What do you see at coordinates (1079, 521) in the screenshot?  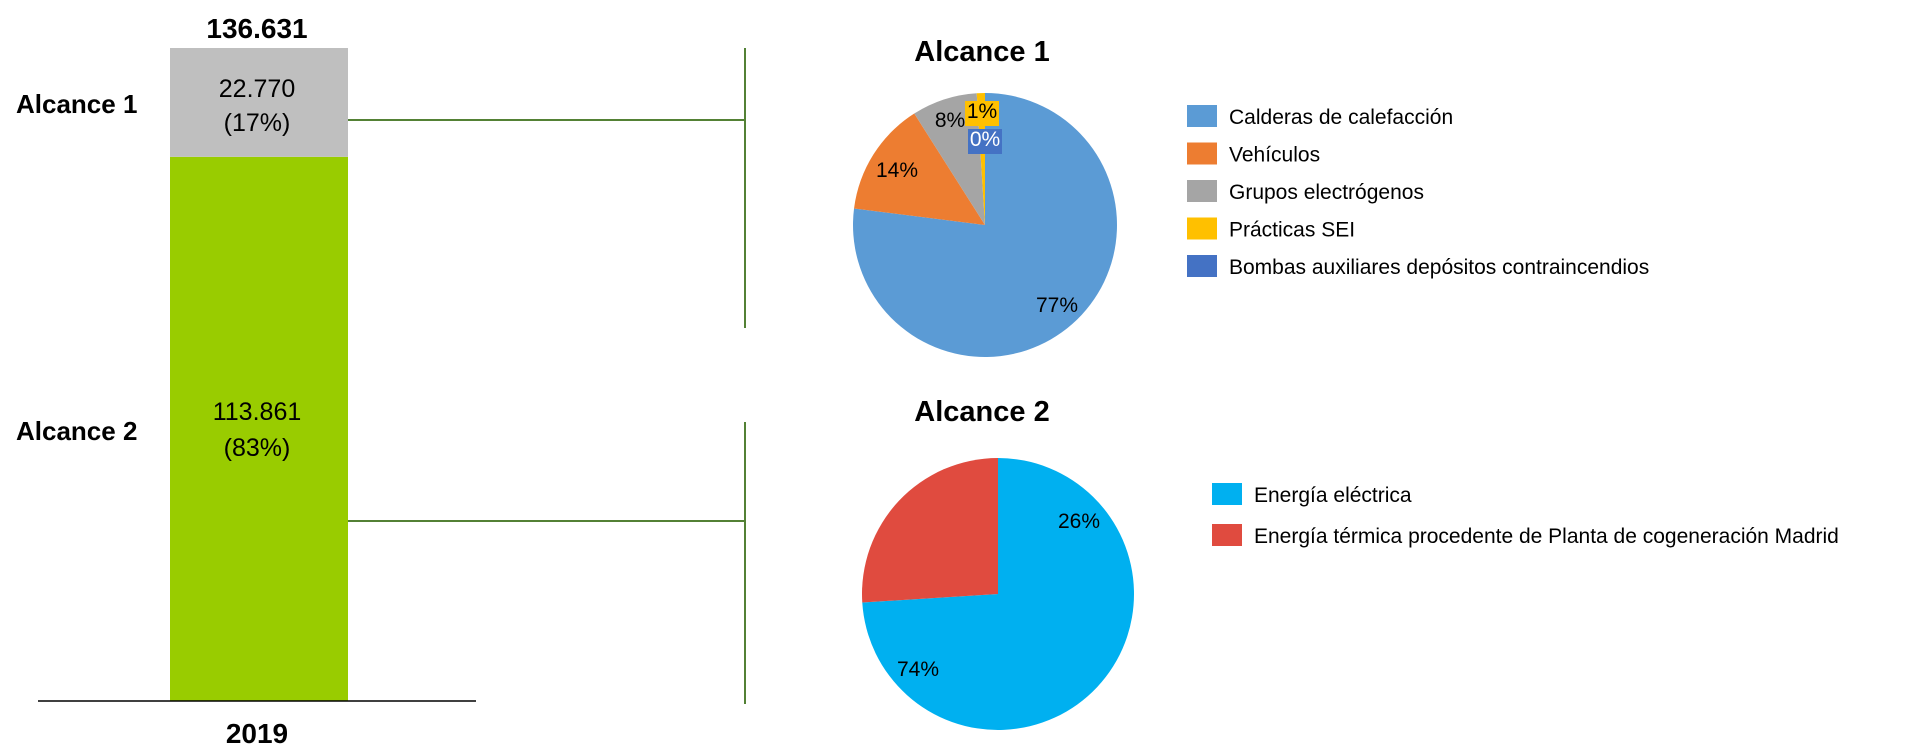 I see `slice-label-energia-termica-procedente-de-planta-de-cogeneracion-madrid: 26%` at bounding box center [1079, 521].